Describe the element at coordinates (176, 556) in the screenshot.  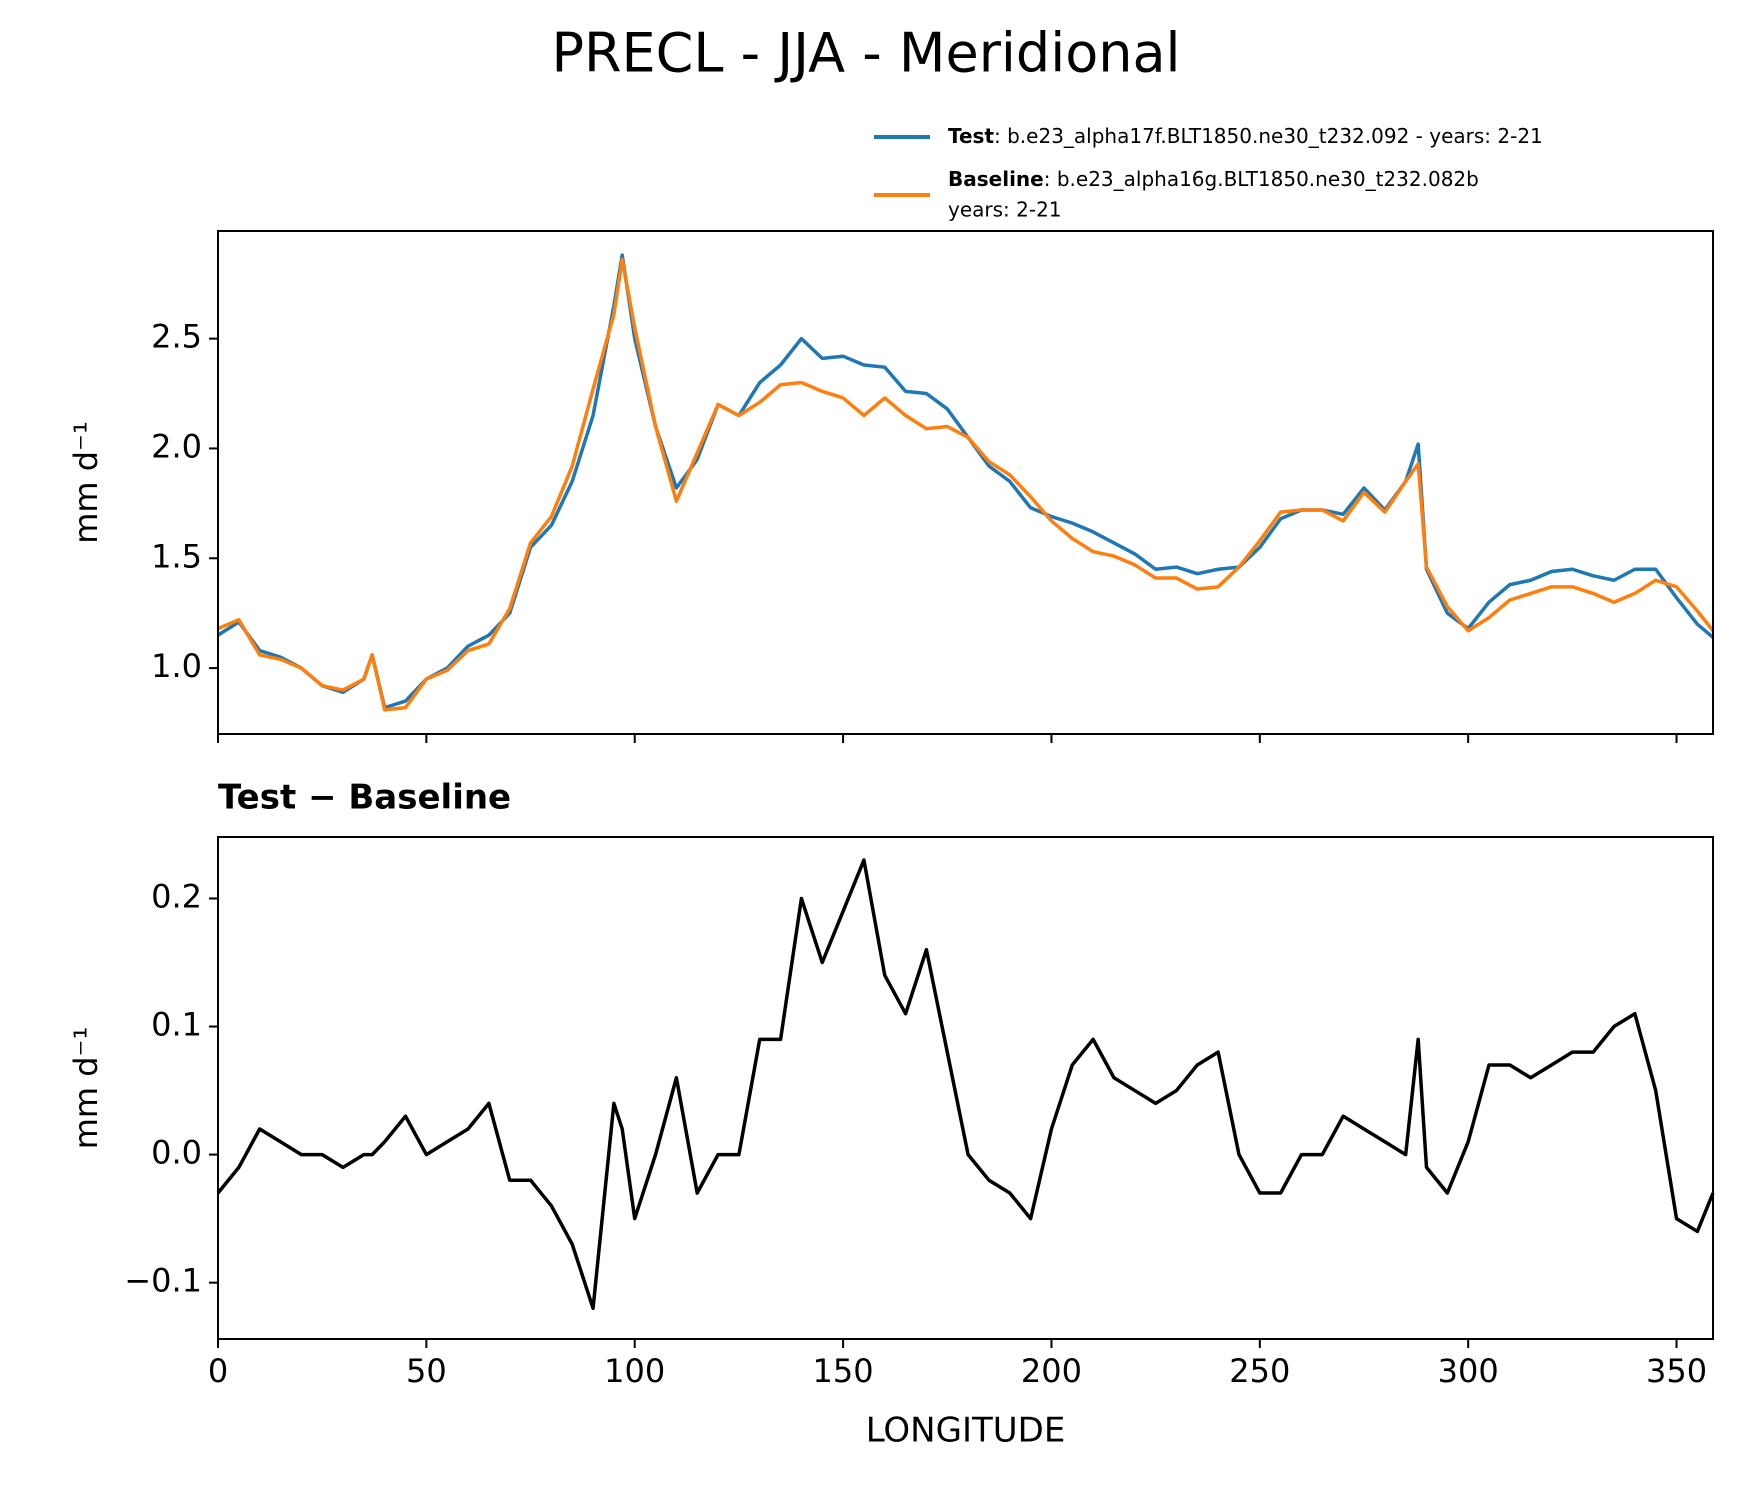
I see `y-tick-label: 1.5` at that location.